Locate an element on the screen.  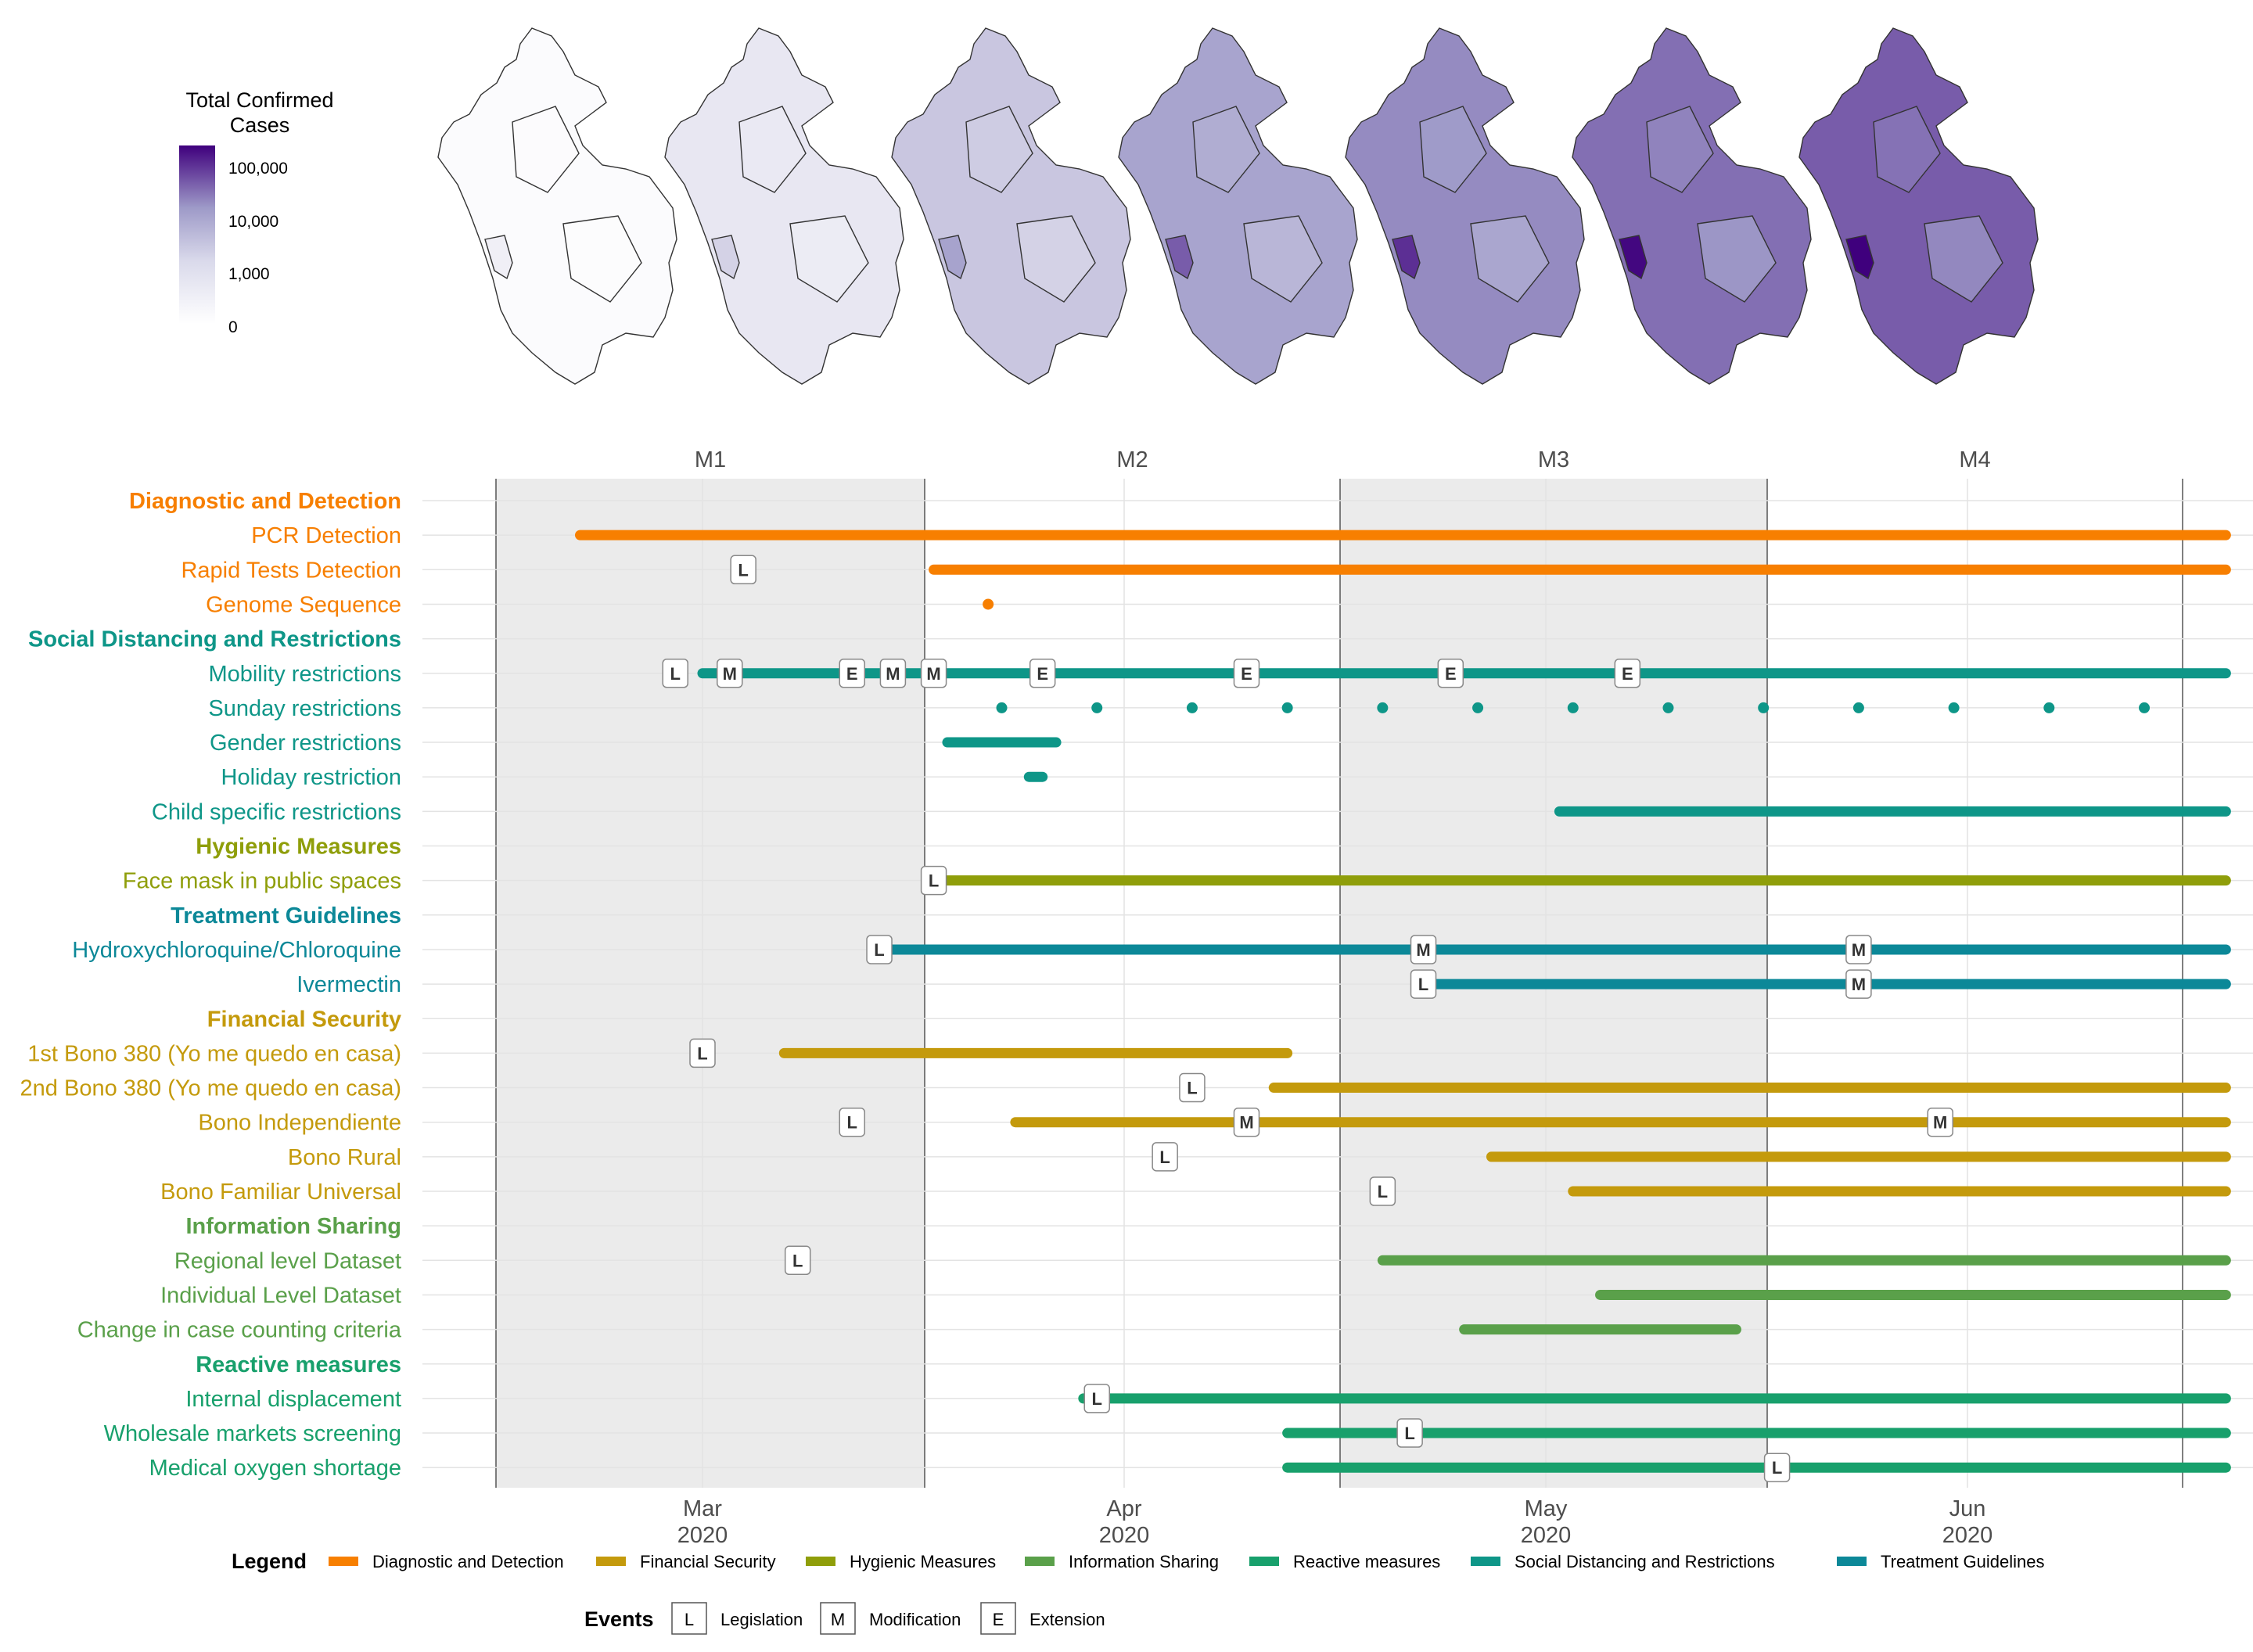
event-key-label: Extension is located at coordinates (1067, 1620).